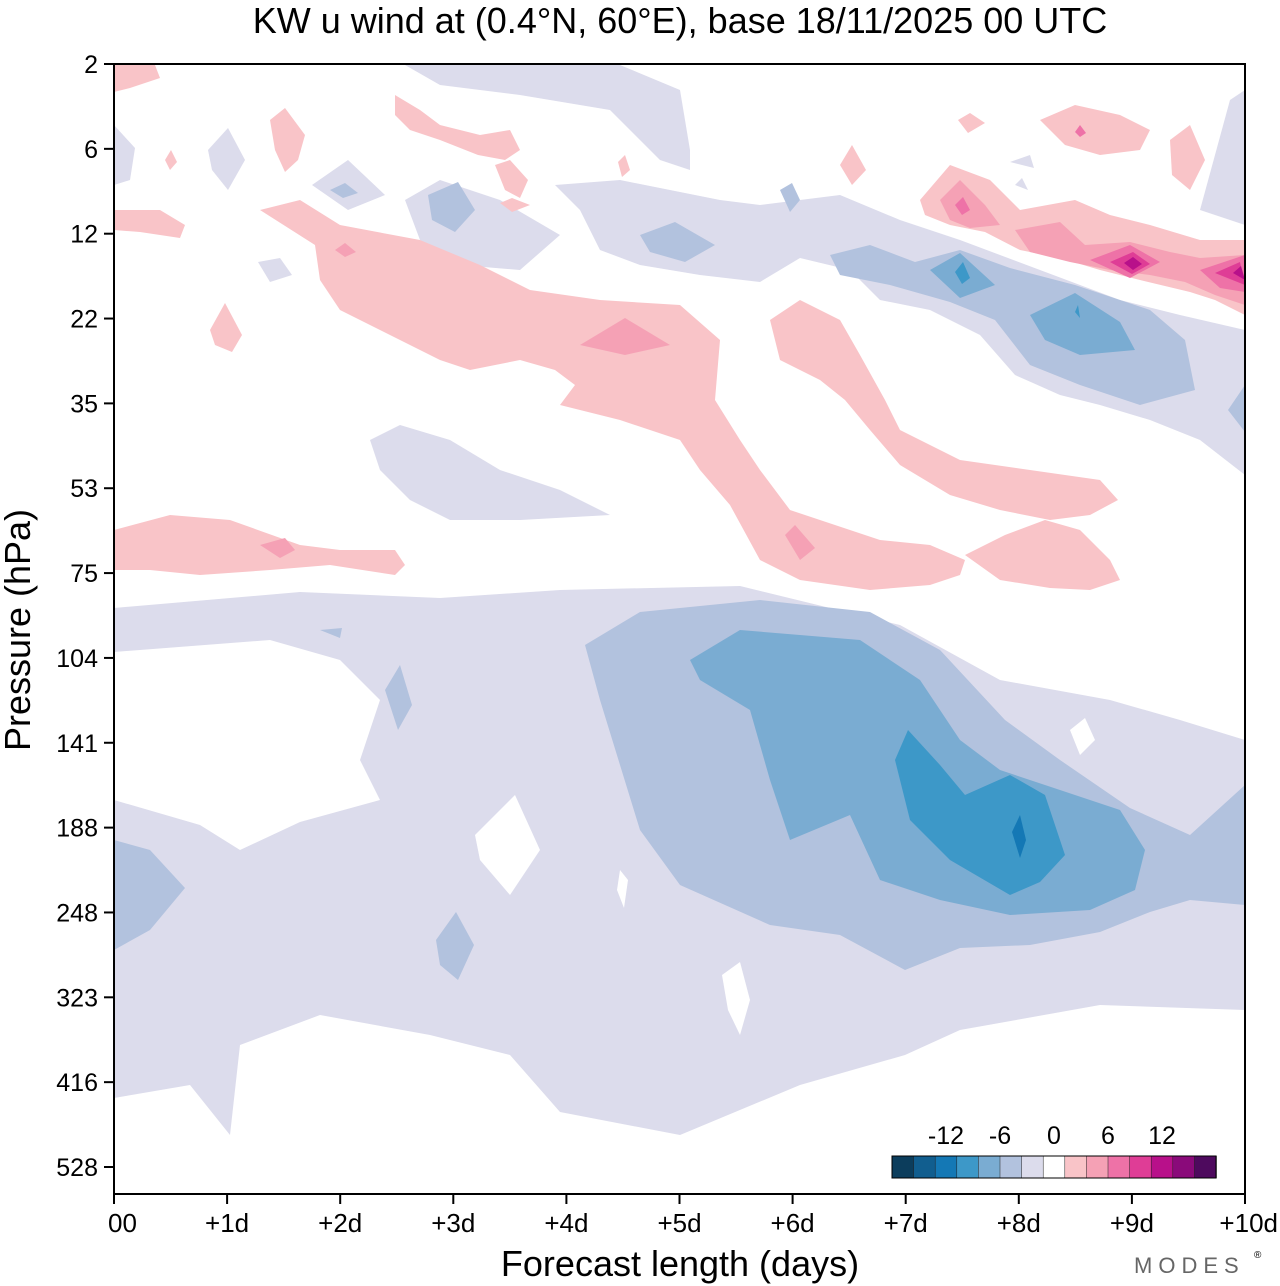 The width and height of the screenshot is (1280, 1286). I want to click on y-tick-label: 104, so click(77, 659).